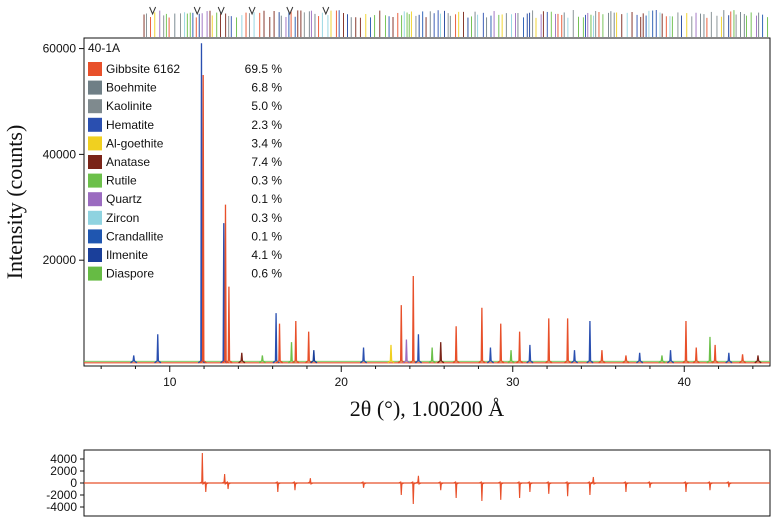  I want to click on legend-label: Crandallite, so click(135, 236).